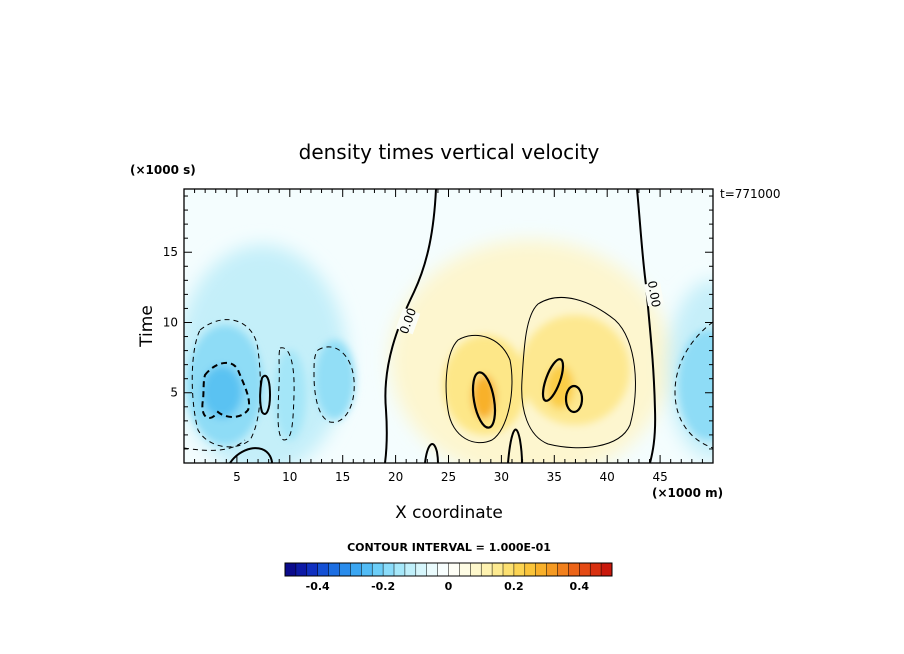 The width and height of the screenshot is (904, 654). I want to click on contour-positive-core-right-lower, so click(574, 399).